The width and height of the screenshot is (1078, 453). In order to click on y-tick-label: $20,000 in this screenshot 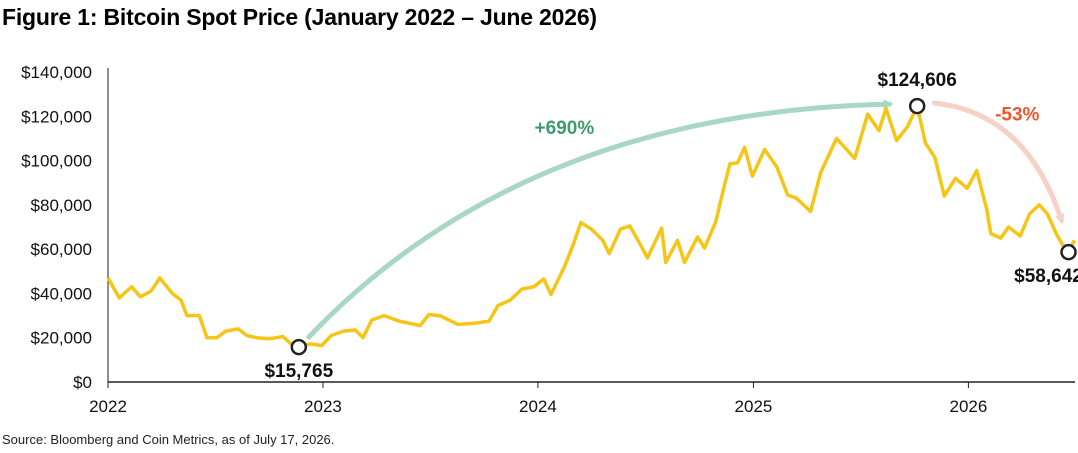, I will do `click(61, 338)`.